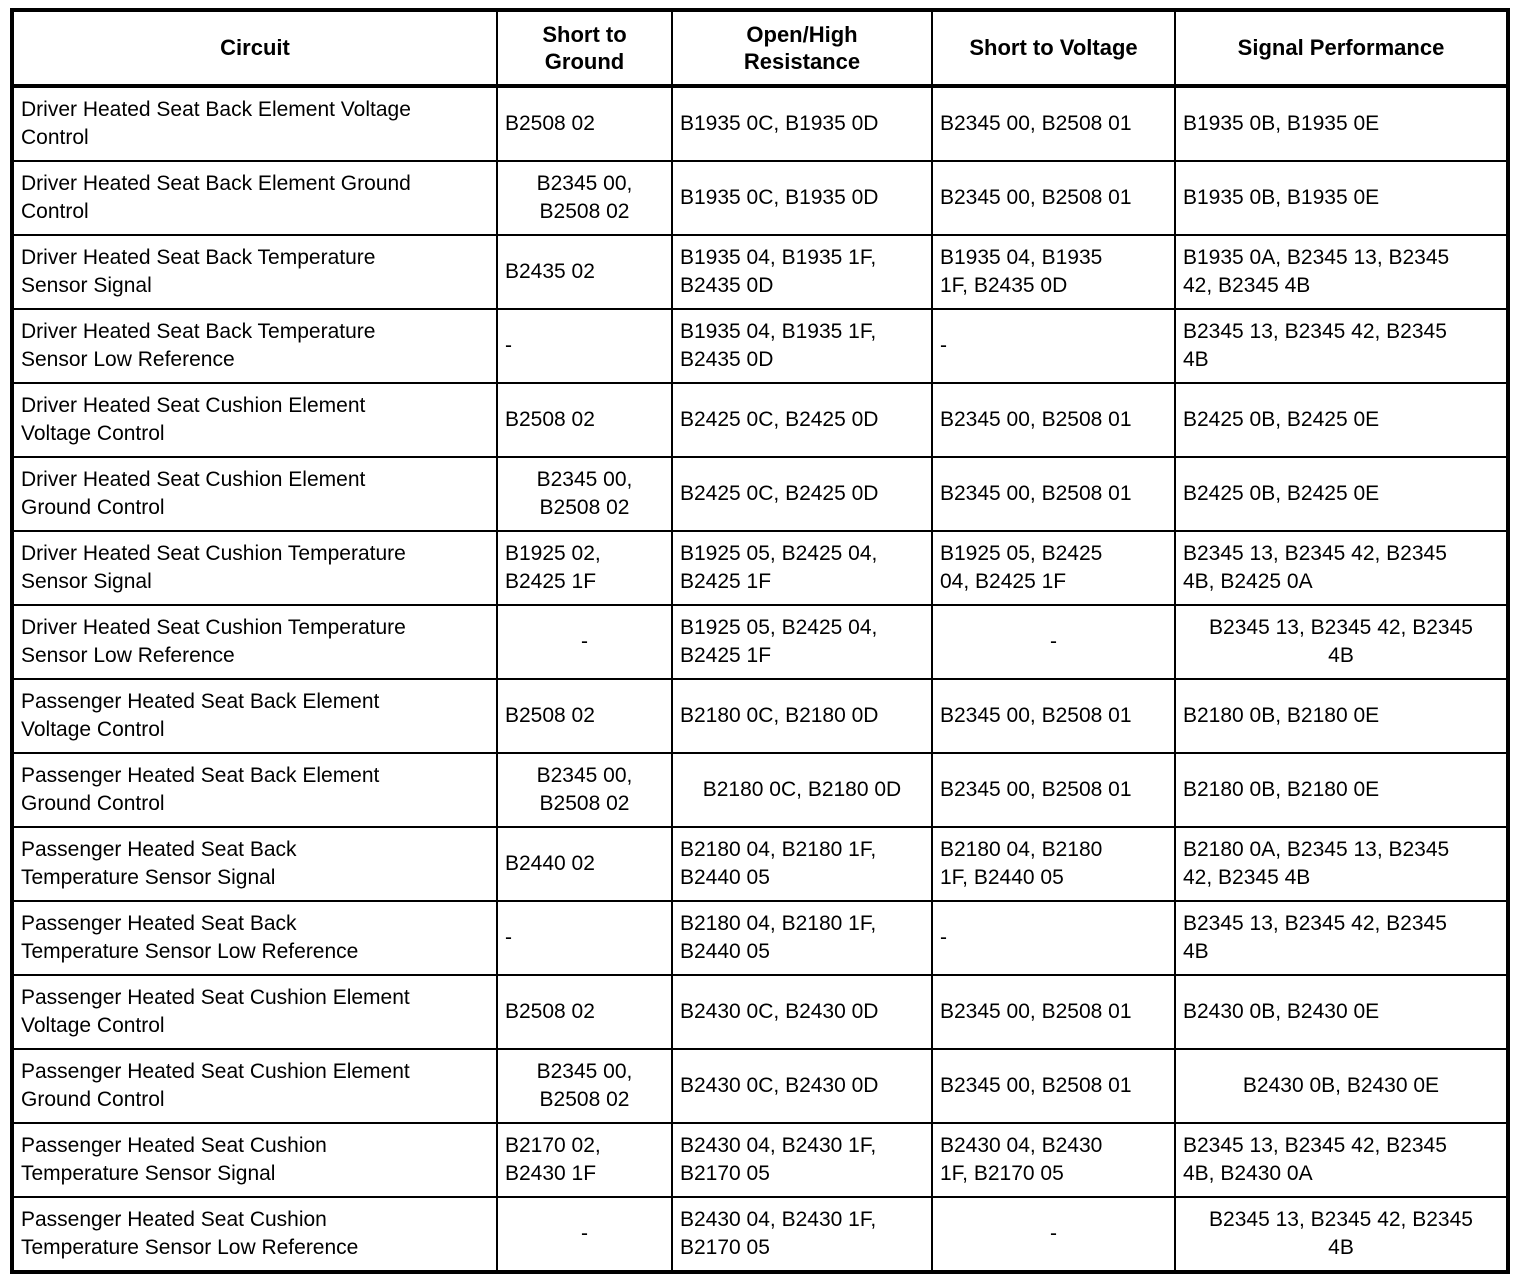  I want to click on short-to-ground-cell: B1925 02, B2425 1F, so click(584, 568).